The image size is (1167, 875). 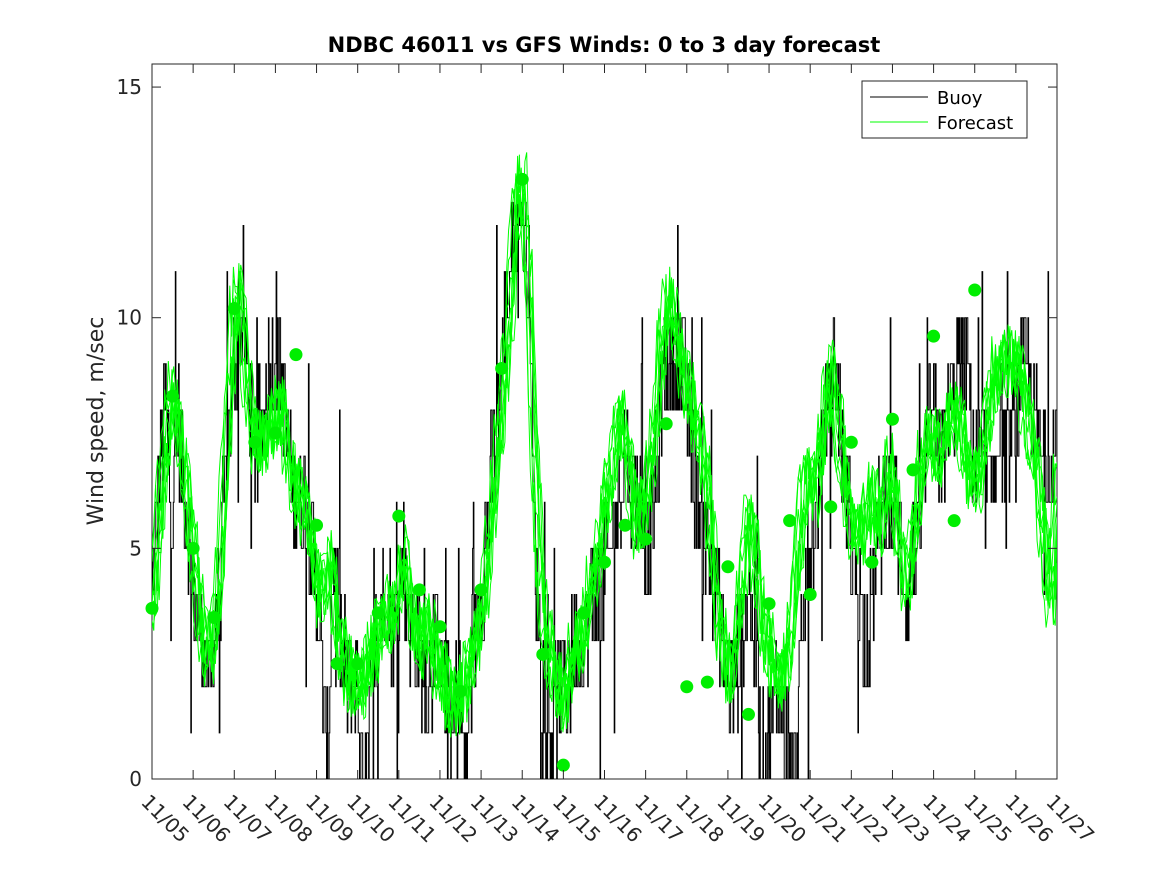 I want to click on y-axis-label: Wind speed, m/sec, so click(x=96, y=421).